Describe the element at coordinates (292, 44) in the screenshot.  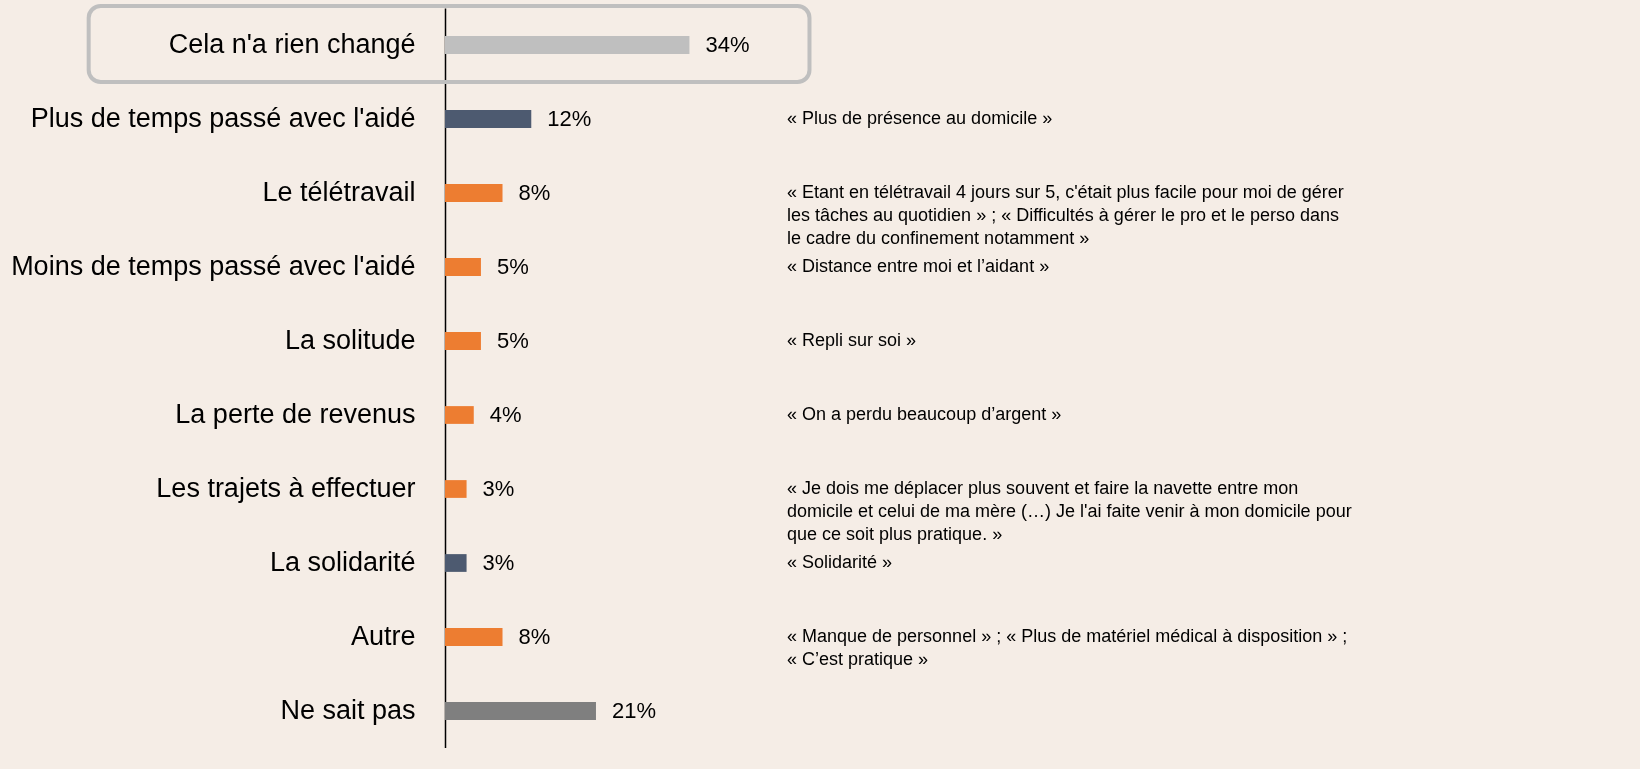
I see `y-tick-label: Cela n'a rien changé` at that location.